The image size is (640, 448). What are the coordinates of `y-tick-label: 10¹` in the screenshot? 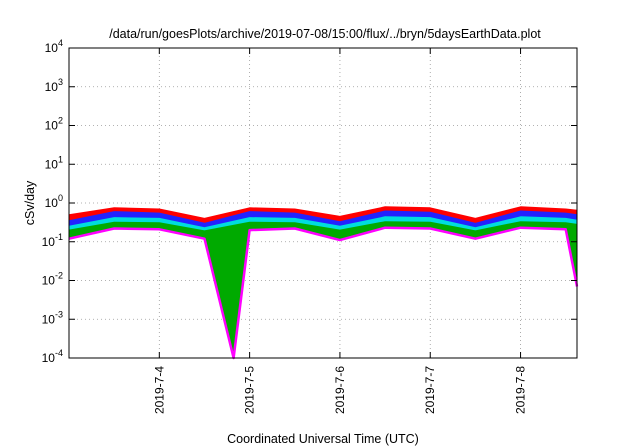 It's located at (54, 162).